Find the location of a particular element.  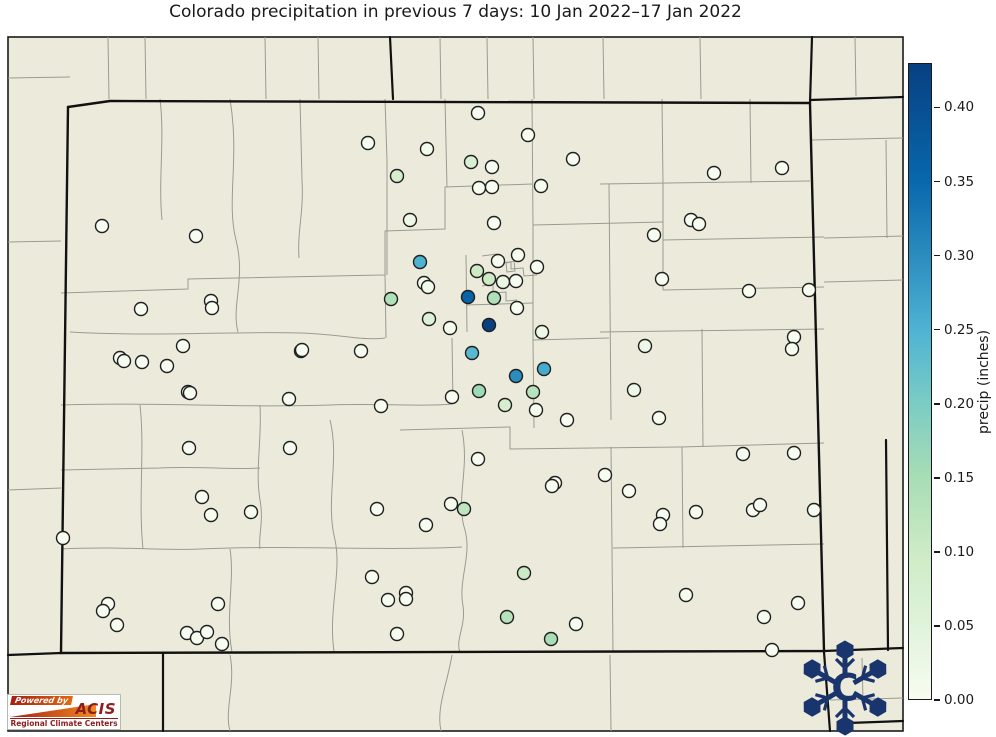

colorbar-tick-label: 0.15 is located at coordinates (959, 477).